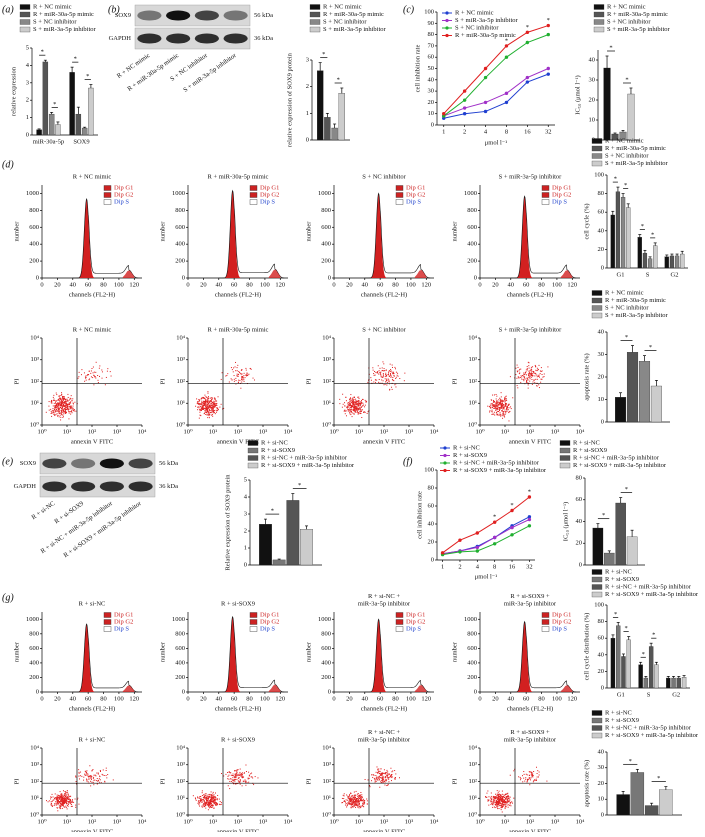 The image size is (705, 837). Describe the element at coordinates (586, 442) in the screenshot. I see `legend-label: R + si-NC` at that location.